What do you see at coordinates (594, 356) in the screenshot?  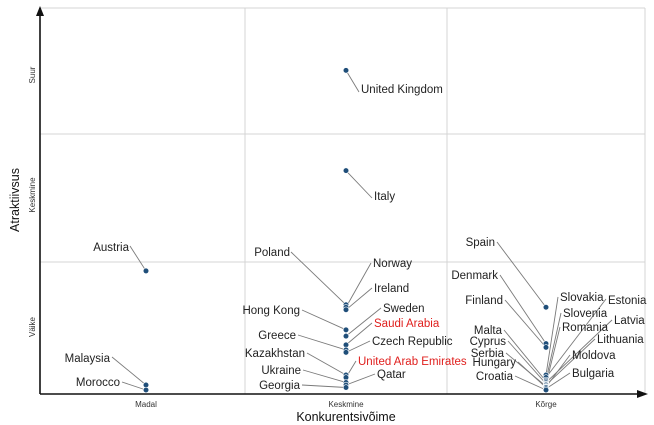 I see `point-label: Moldova` at bounding box center [594, 356].